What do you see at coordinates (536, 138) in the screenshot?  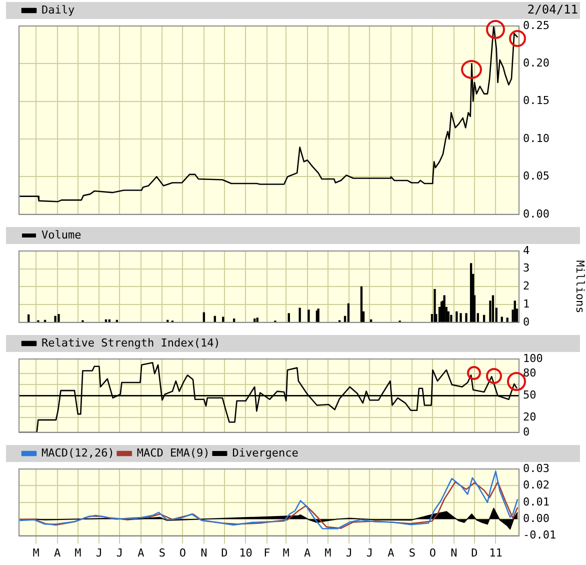 I see `y-tick-label: 0.10` at bounding box center [536, 138].